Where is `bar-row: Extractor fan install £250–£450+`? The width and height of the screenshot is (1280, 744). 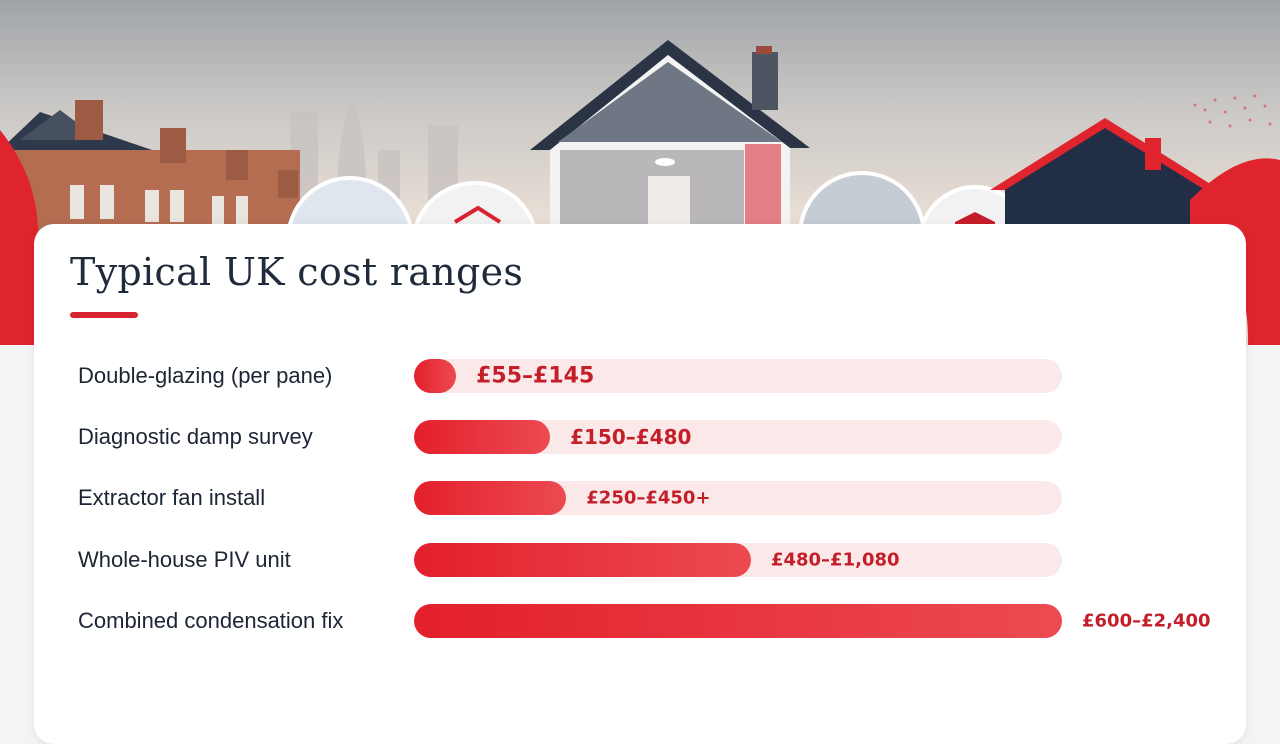
bar-row: Extractor fan install £250–£450+ is located at coordinates (640, 498).